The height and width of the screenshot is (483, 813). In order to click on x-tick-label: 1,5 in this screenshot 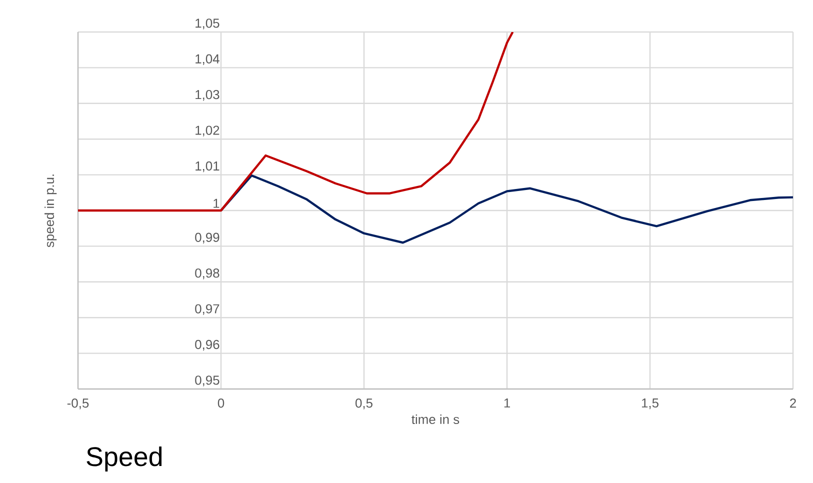, I will do `click(650, 404)`.